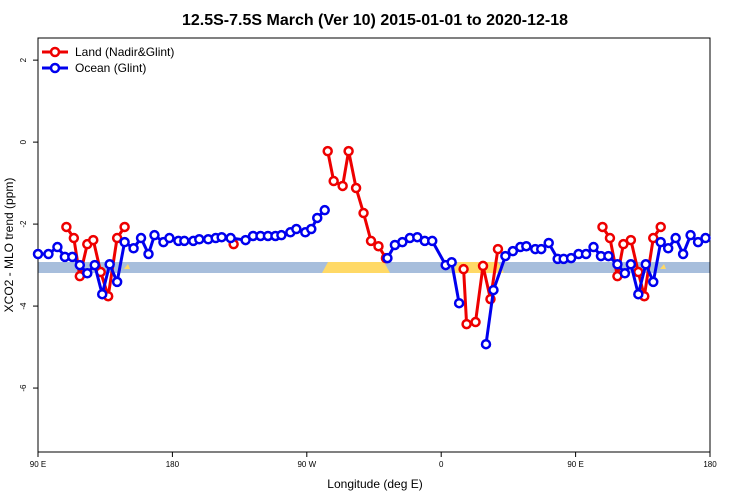  Describe the element at coordinates (23, 388) in the screenshot. I see `y-tick-label: -6` at that location.